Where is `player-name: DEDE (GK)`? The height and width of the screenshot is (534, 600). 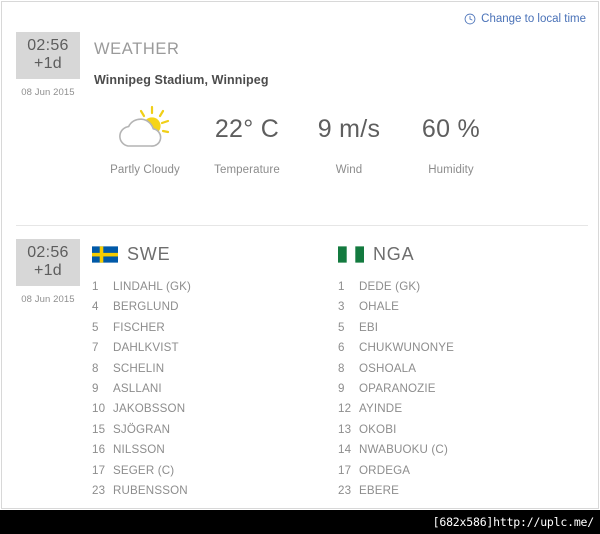 player-name: DEDE (GK) is located at coordinates (390, 286).